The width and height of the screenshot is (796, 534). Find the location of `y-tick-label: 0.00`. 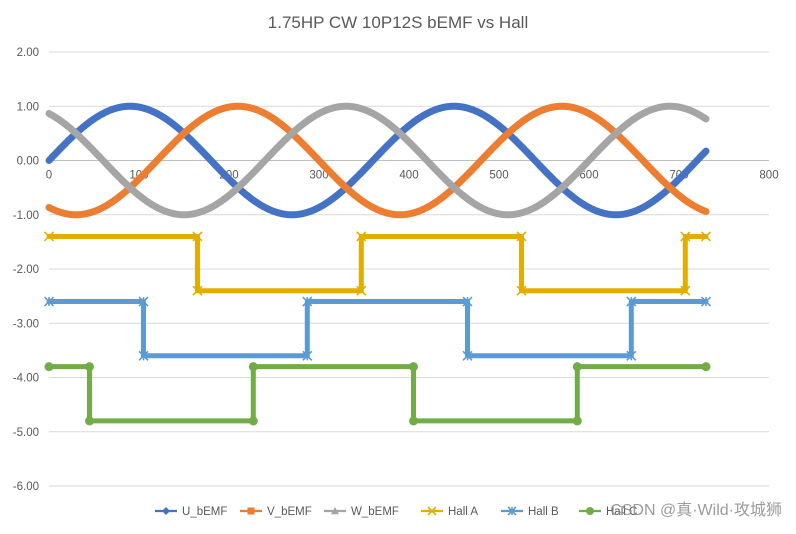

y-tick-label: 0.00 is located at coordinates (28, 162).